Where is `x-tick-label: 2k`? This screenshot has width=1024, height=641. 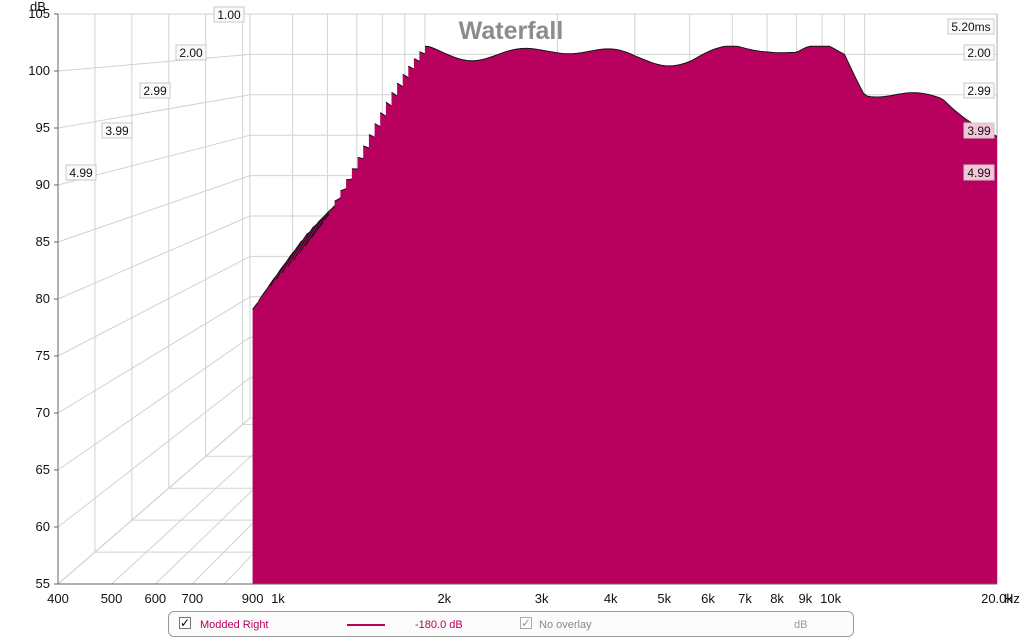 x-tick-label: 2k is located at coordinates (444, 598).